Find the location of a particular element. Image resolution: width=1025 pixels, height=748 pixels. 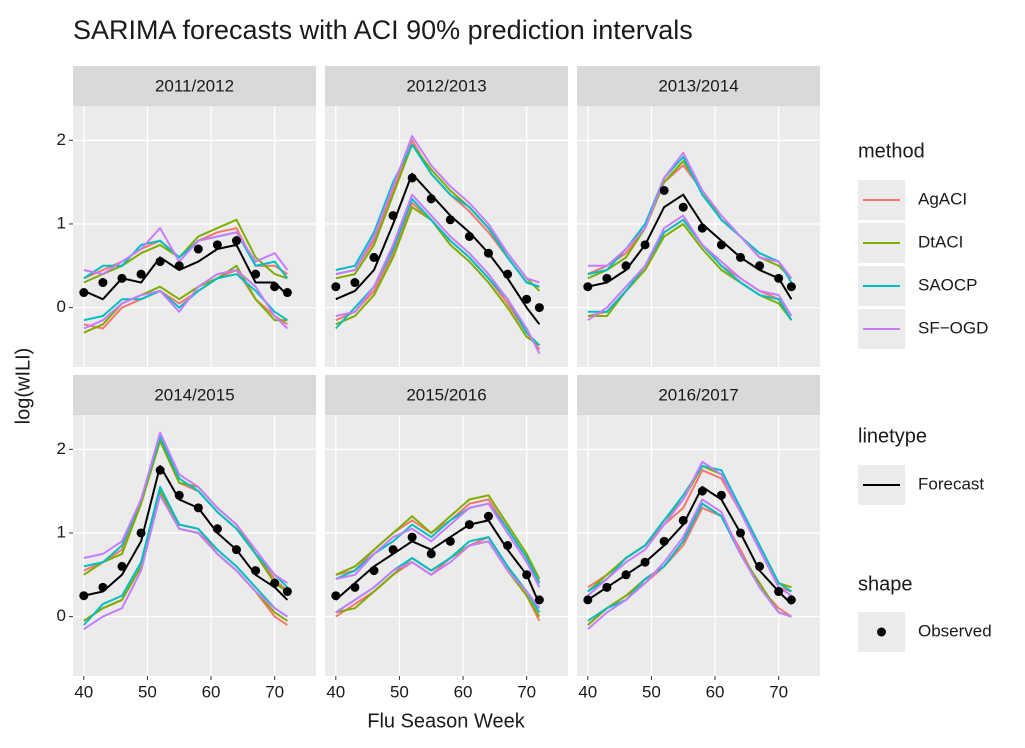

x-tick-label: 40 is located at coordinates (335, 691).